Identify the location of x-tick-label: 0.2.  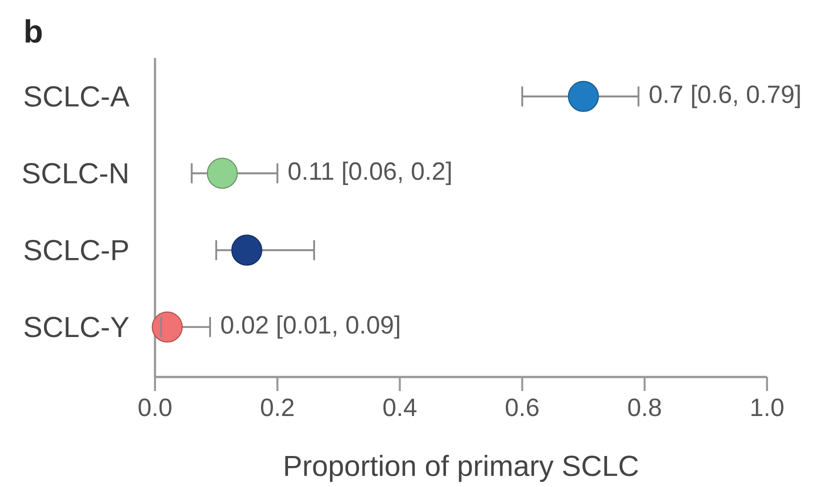
(277, 407).